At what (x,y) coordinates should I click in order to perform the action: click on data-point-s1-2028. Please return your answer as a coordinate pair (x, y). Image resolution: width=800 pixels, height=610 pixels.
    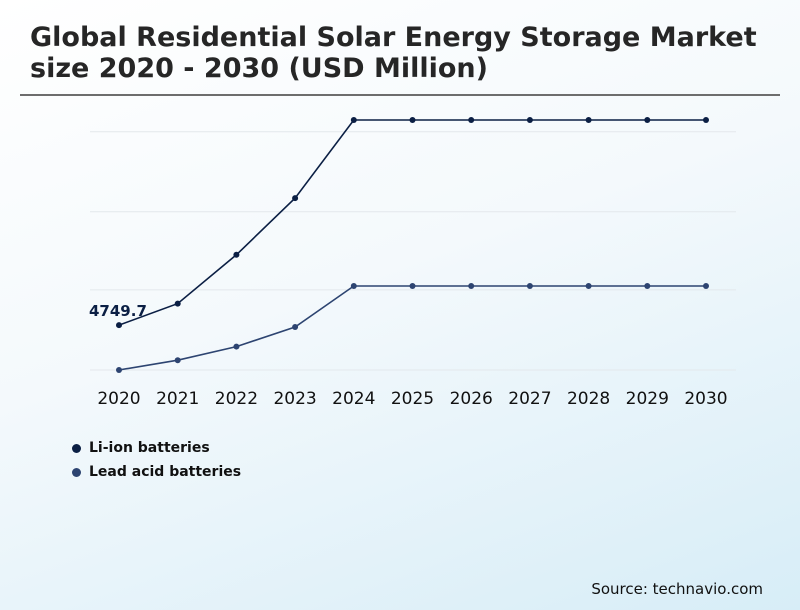
    Looking at the image, I should click on (588, 286).